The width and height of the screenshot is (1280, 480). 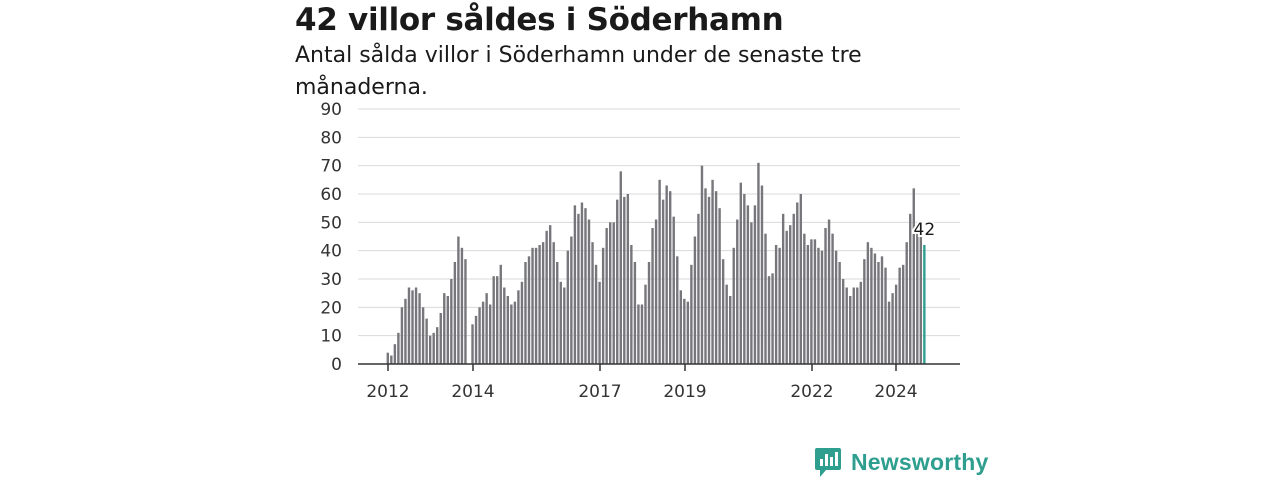 What do you see at coordinates (331, 280) in the screenshot?
I see `y-tick-label: 30` at bounding box center [331, 280].